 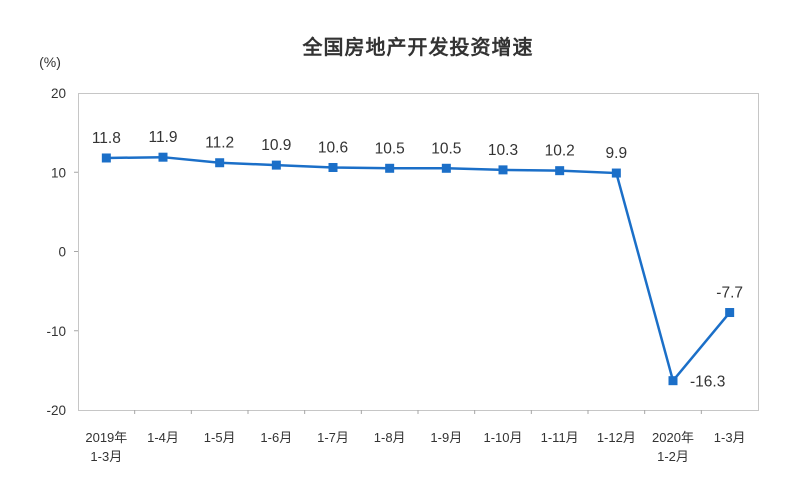 What do you see at coordinates (58, 93) in the screenshot?
I see `y-axis-tick-label: 20` at bounding box center [58, 93].